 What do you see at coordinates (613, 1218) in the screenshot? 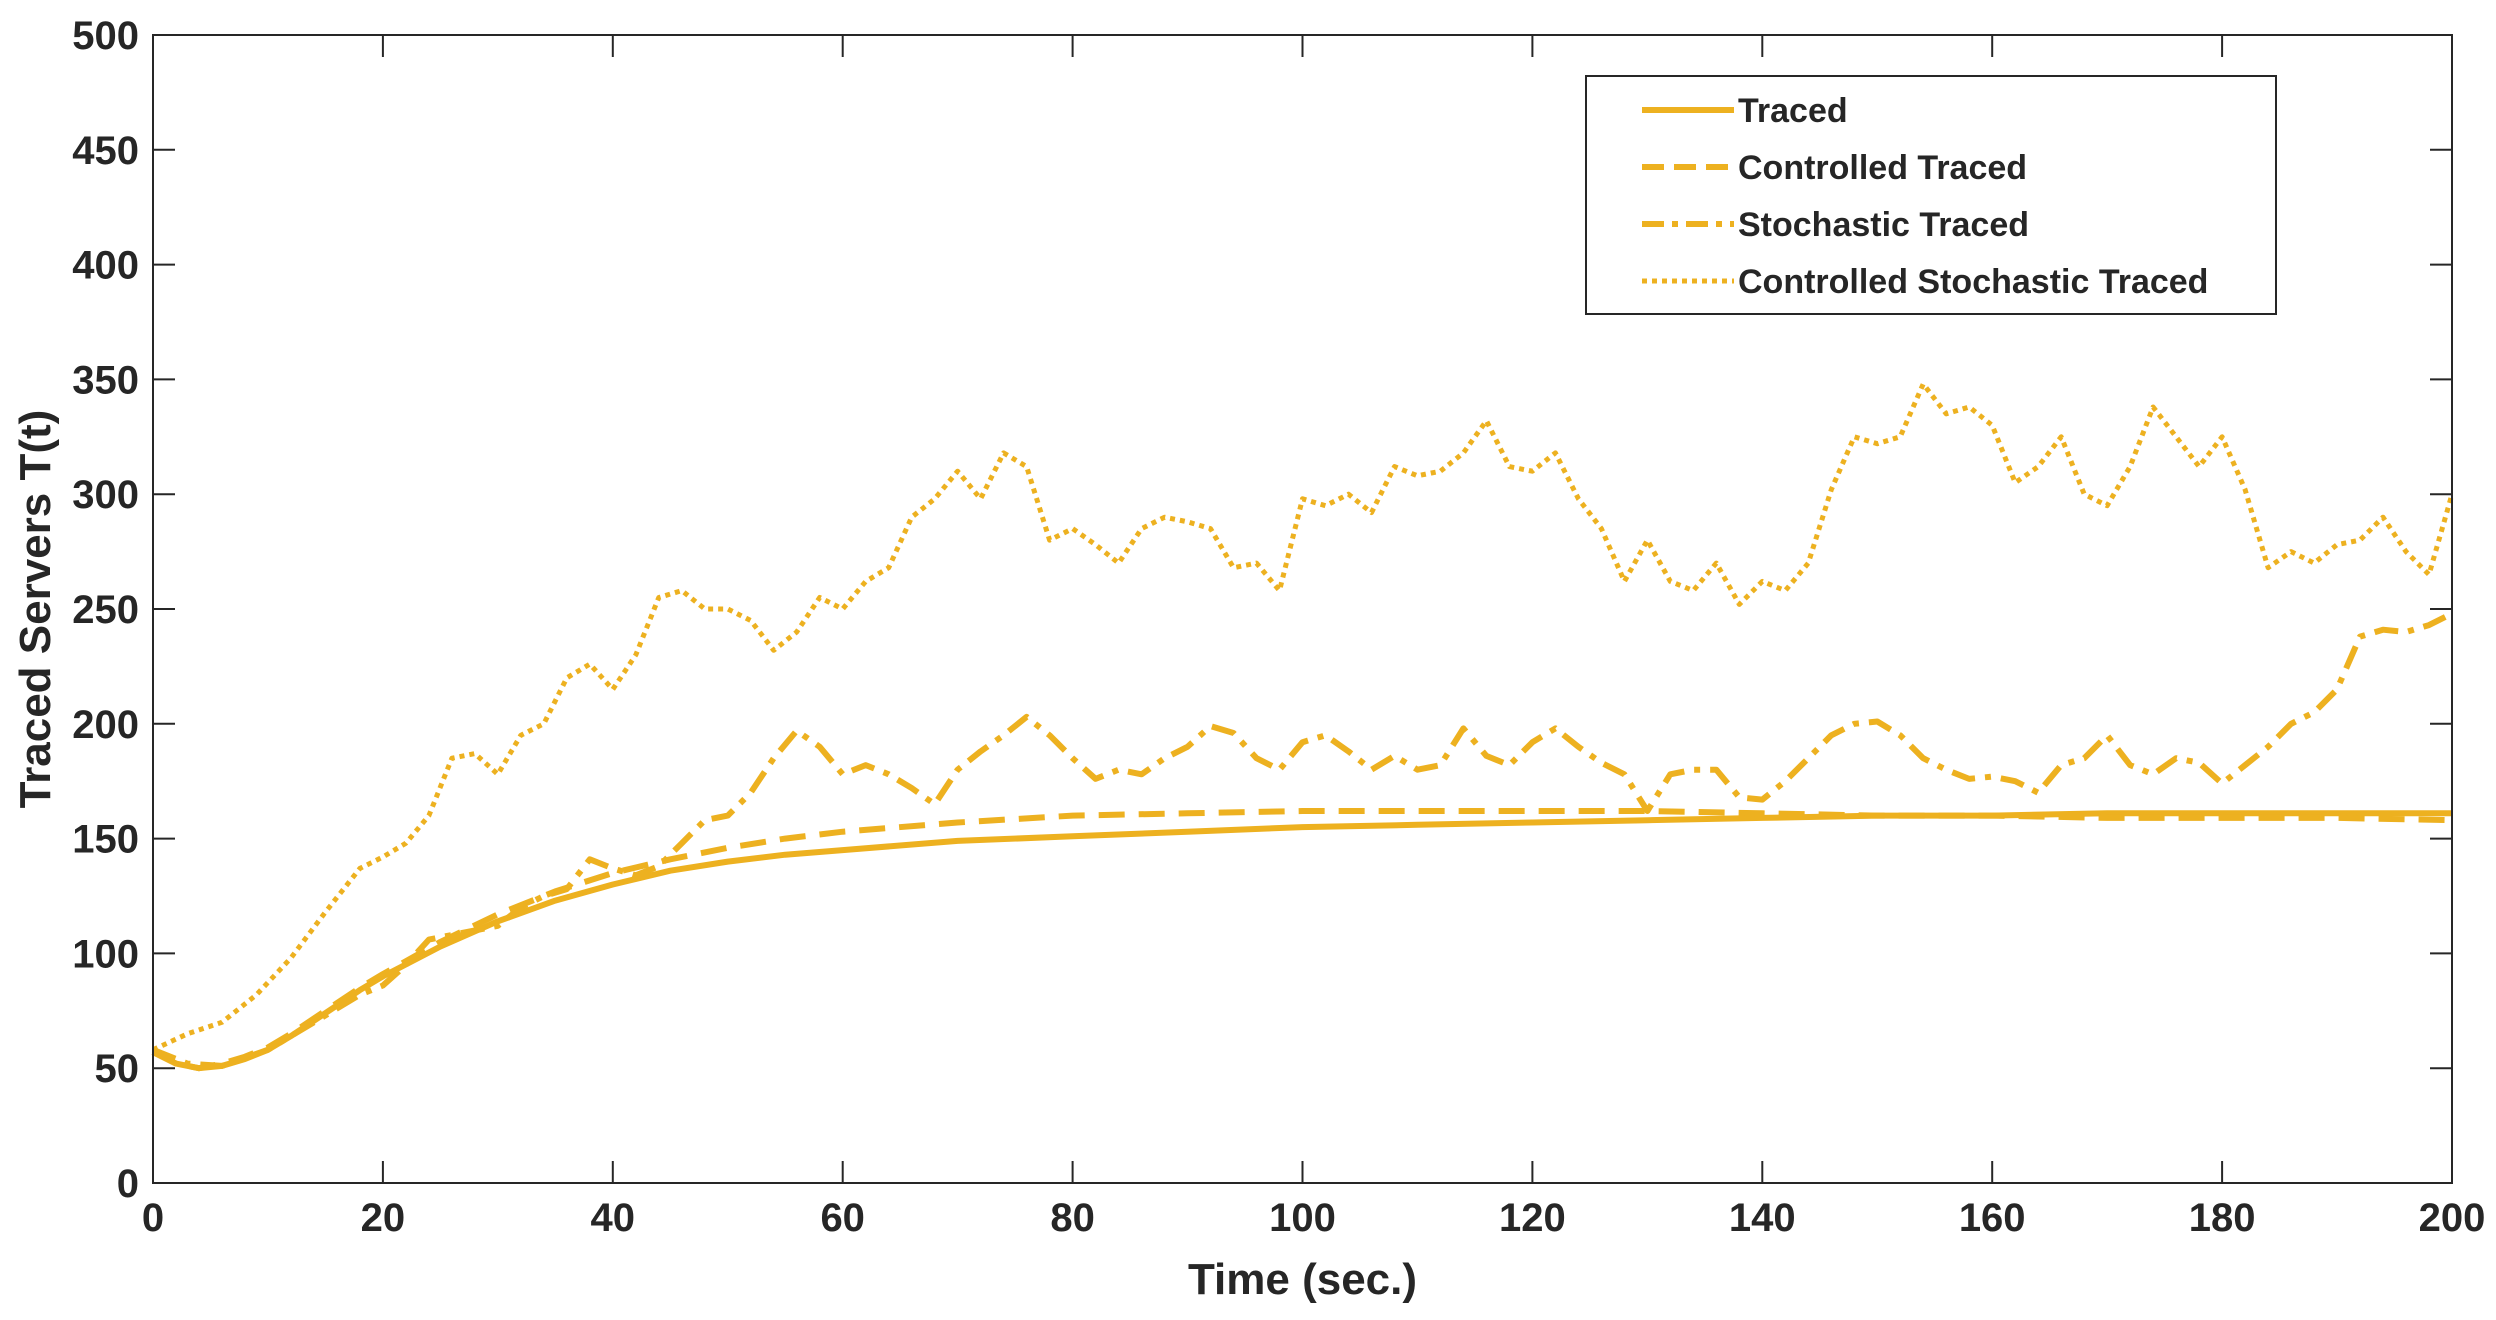
I see `x-tick-label: 40` at bounding box center [613, 1218].